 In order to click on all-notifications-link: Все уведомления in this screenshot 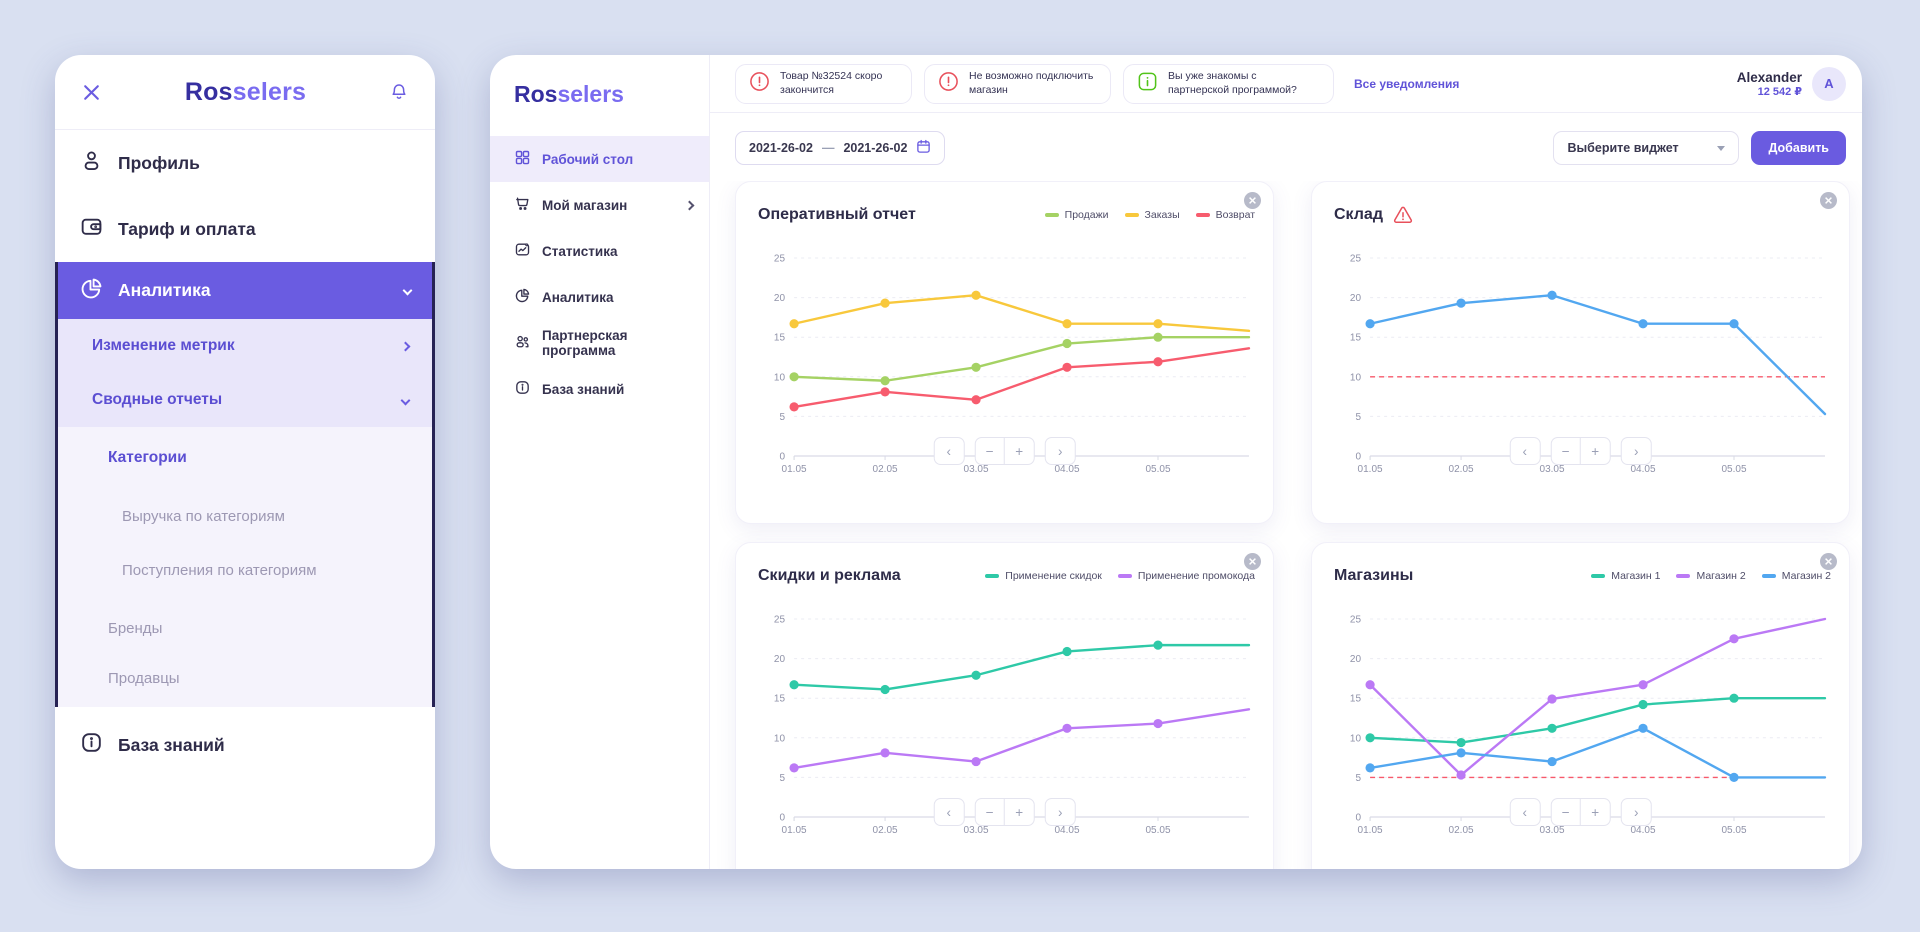, I will do `click(1407, 83)`.